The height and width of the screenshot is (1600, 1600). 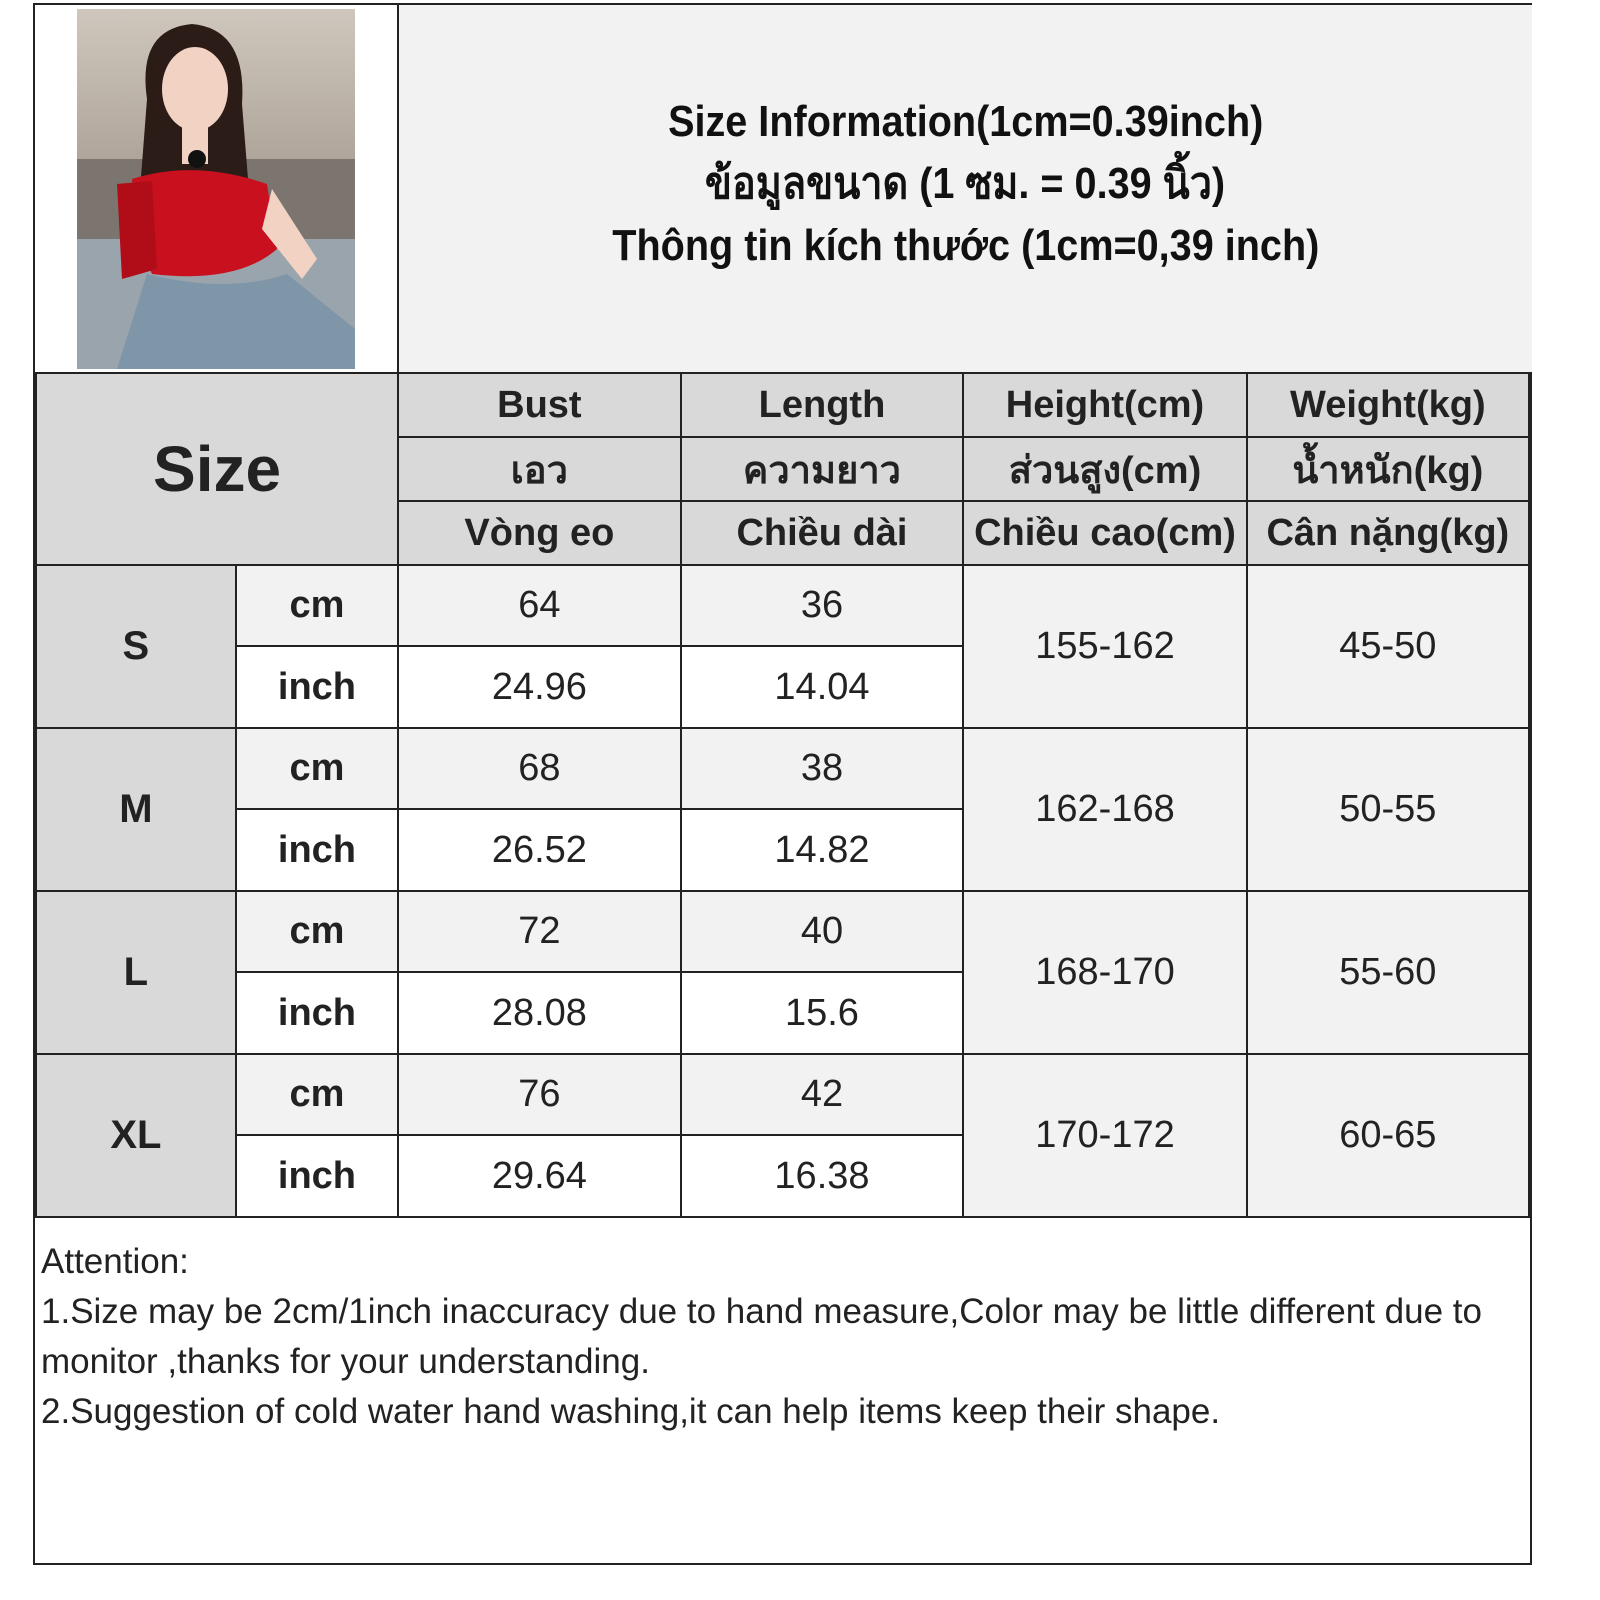 What do you see at coordinates (822, 605) in the screenshot?
I see `length-cm: 36` at bounding box center [822, 605].